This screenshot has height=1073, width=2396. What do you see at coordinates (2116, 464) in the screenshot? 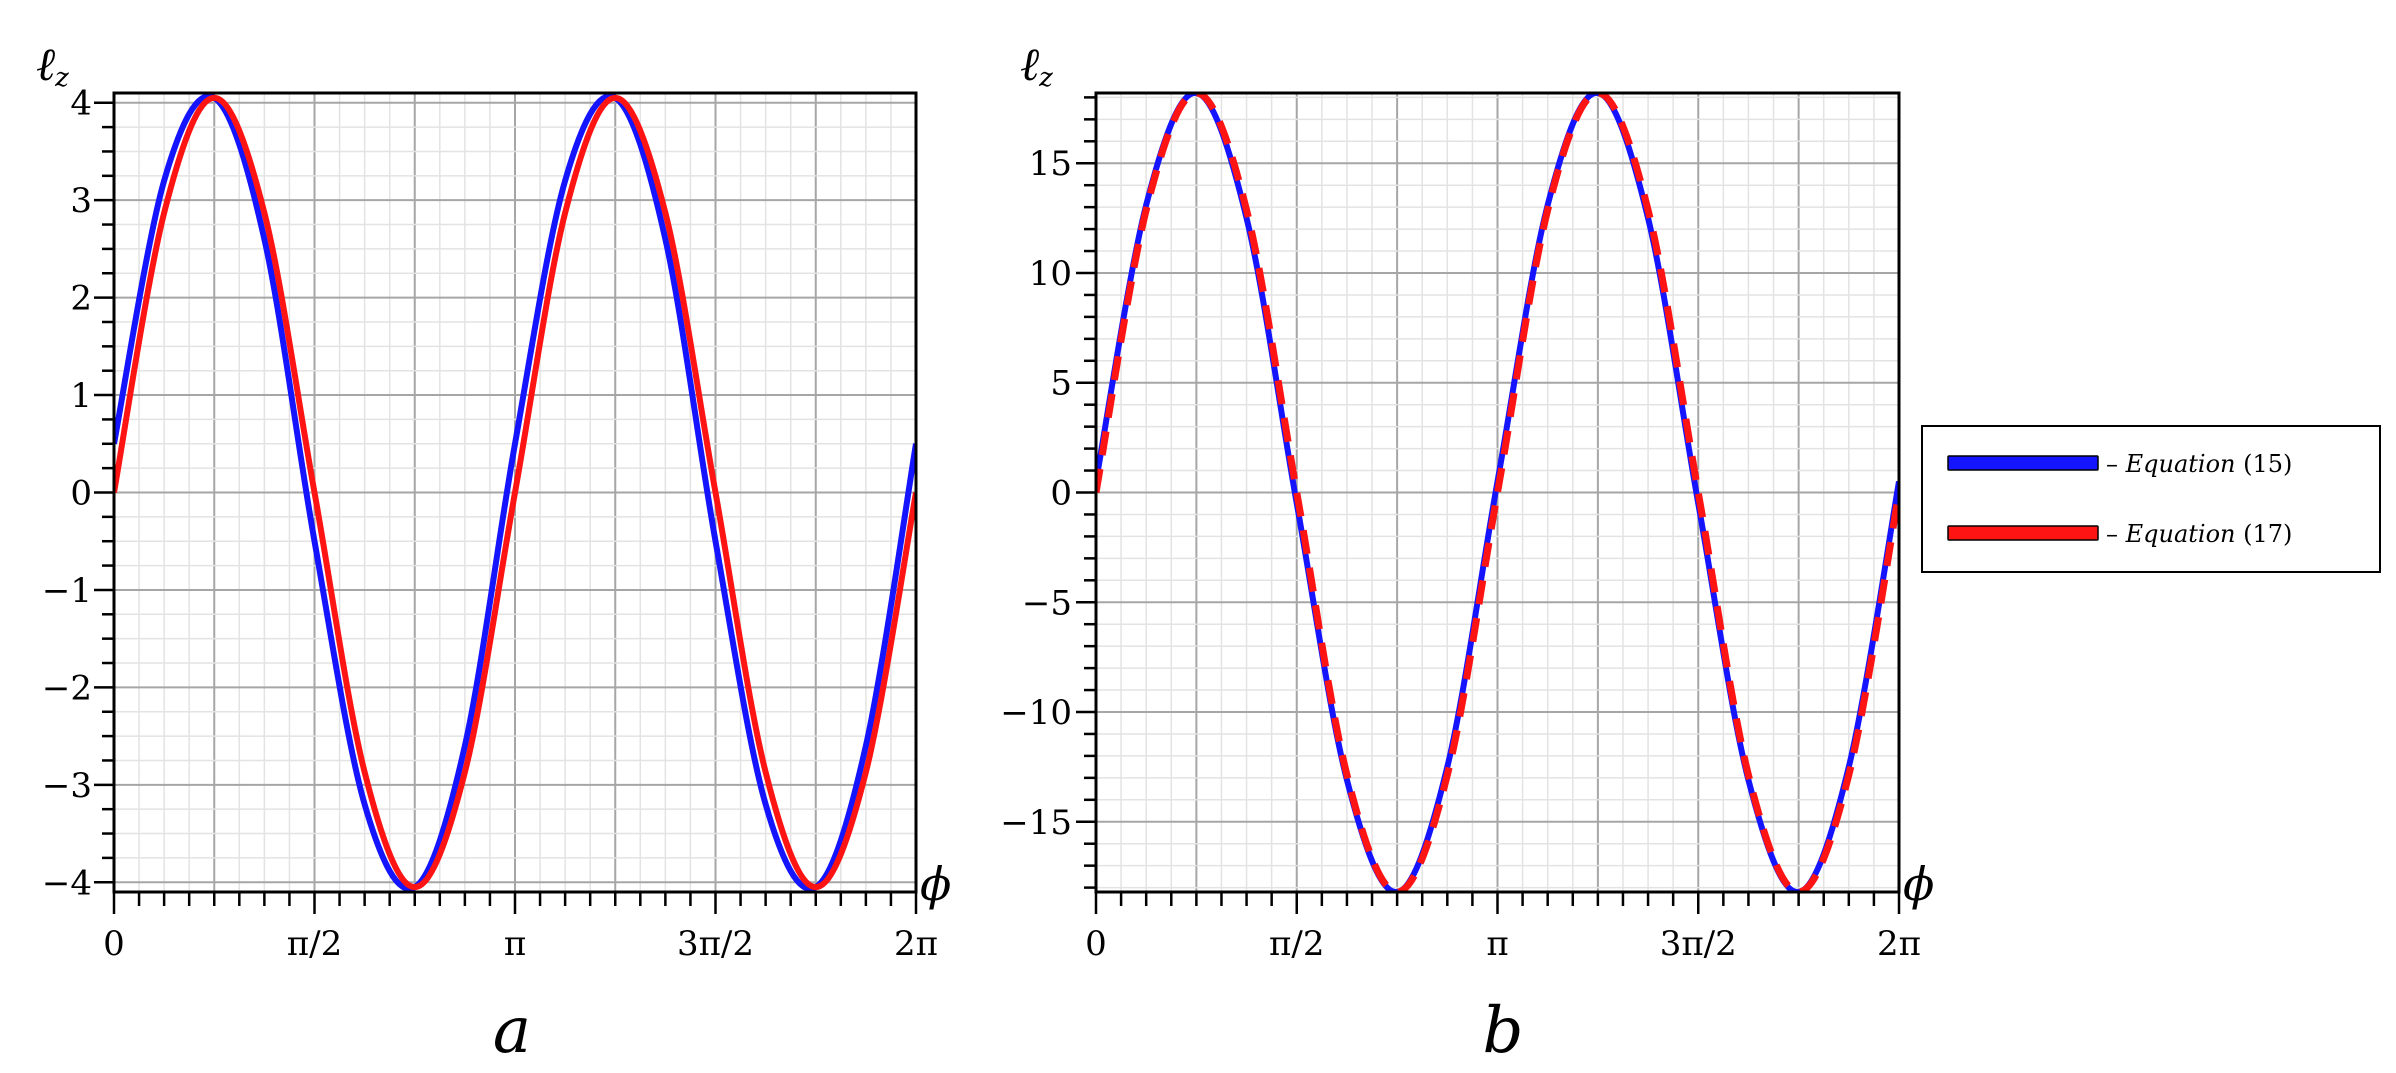
I see `legend-prefix-eq15: –` at bounding box center [2116, 464].